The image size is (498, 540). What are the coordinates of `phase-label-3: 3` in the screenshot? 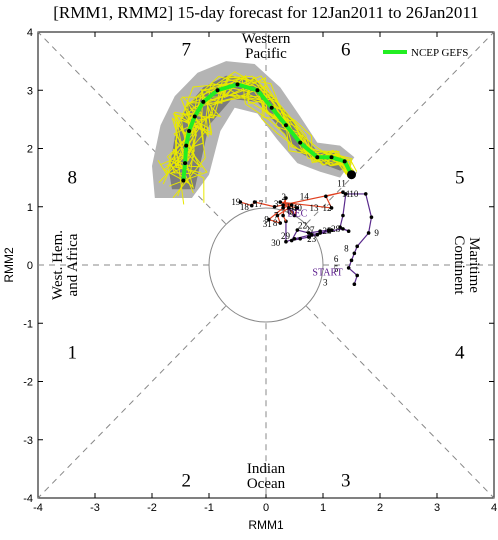 It's located at (346, 481).